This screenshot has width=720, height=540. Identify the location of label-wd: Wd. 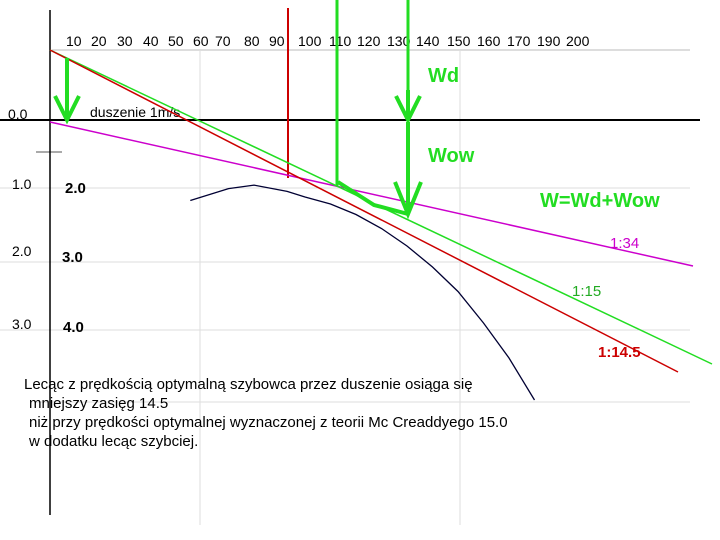
(443, 76).